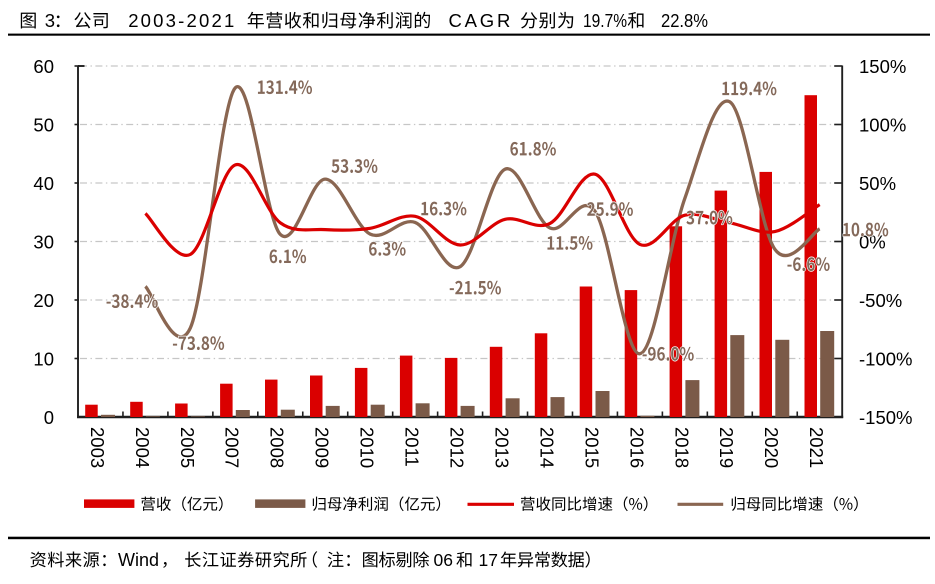 The image size is (935, 584). What do you see at coordinates (502, 447) in the screenshot?
I see `svg-text: 2013` at bounding box center [502, 447].